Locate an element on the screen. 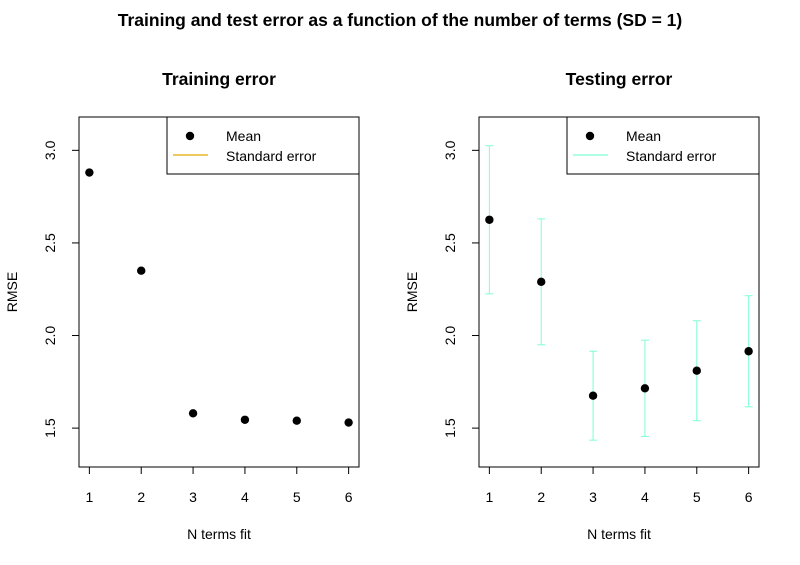  chart-title: Training error is located at coordinates (219, 79).